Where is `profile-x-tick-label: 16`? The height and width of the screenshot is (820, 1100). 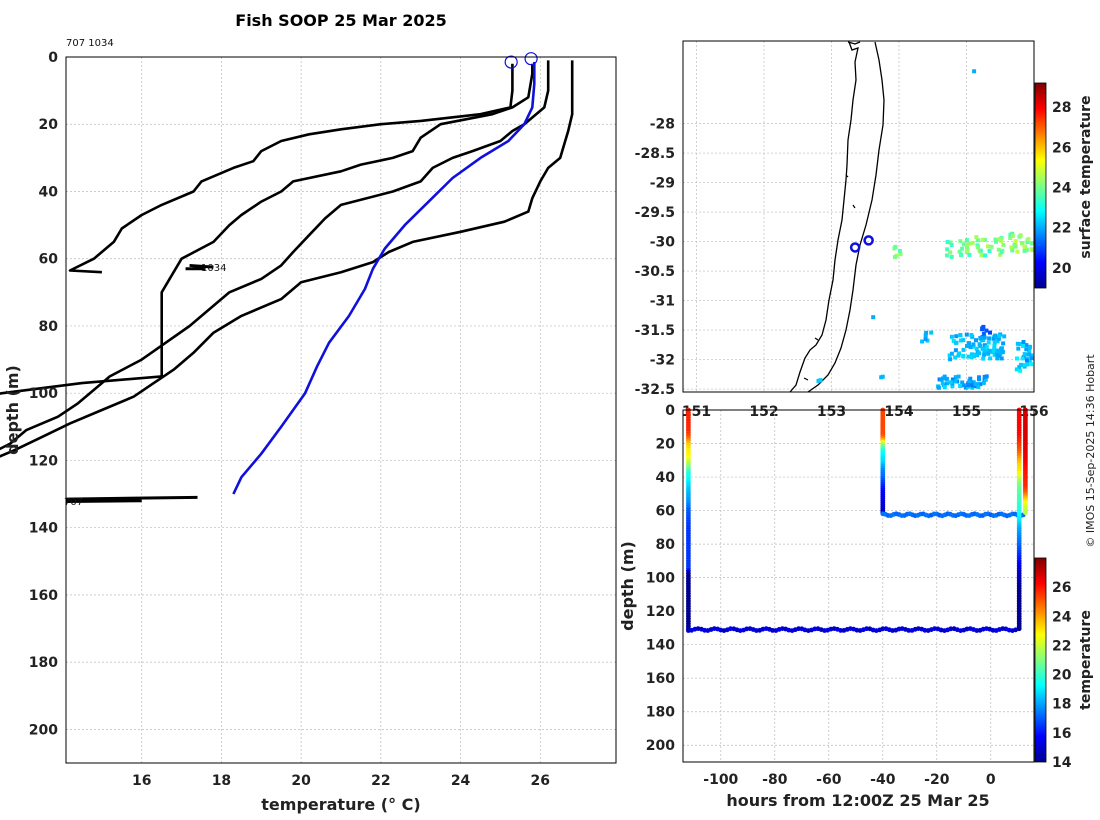 profile-x-tick-label: 16 is located at coordinates (141, 781).